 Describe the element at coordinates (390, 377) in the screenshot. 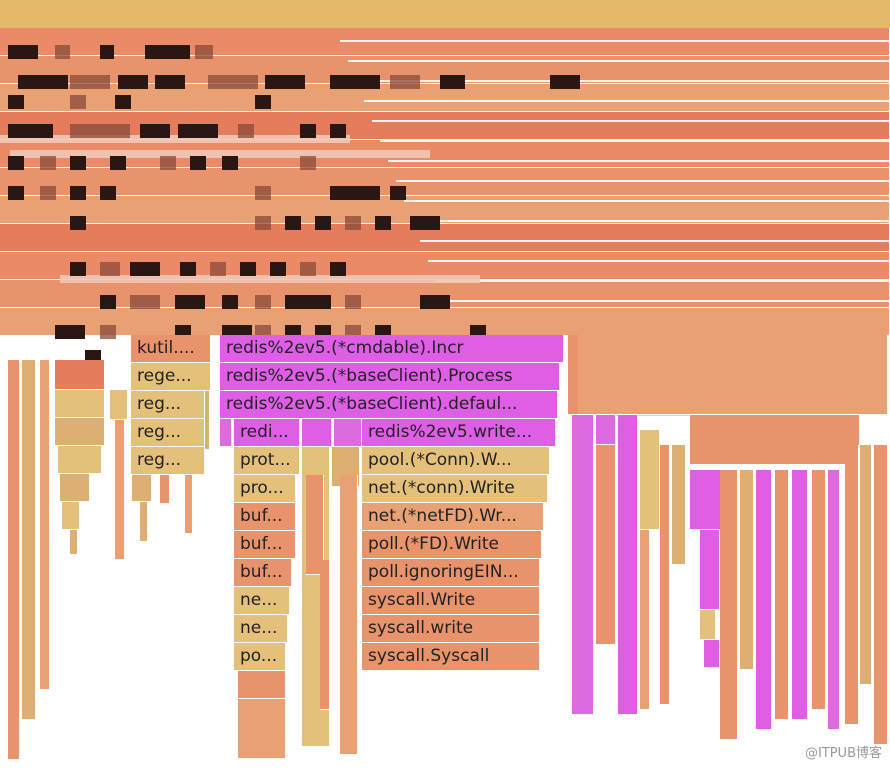

I see `frame-baseclient-process: redis%2ev5.(*baseClient).Process` at that location.